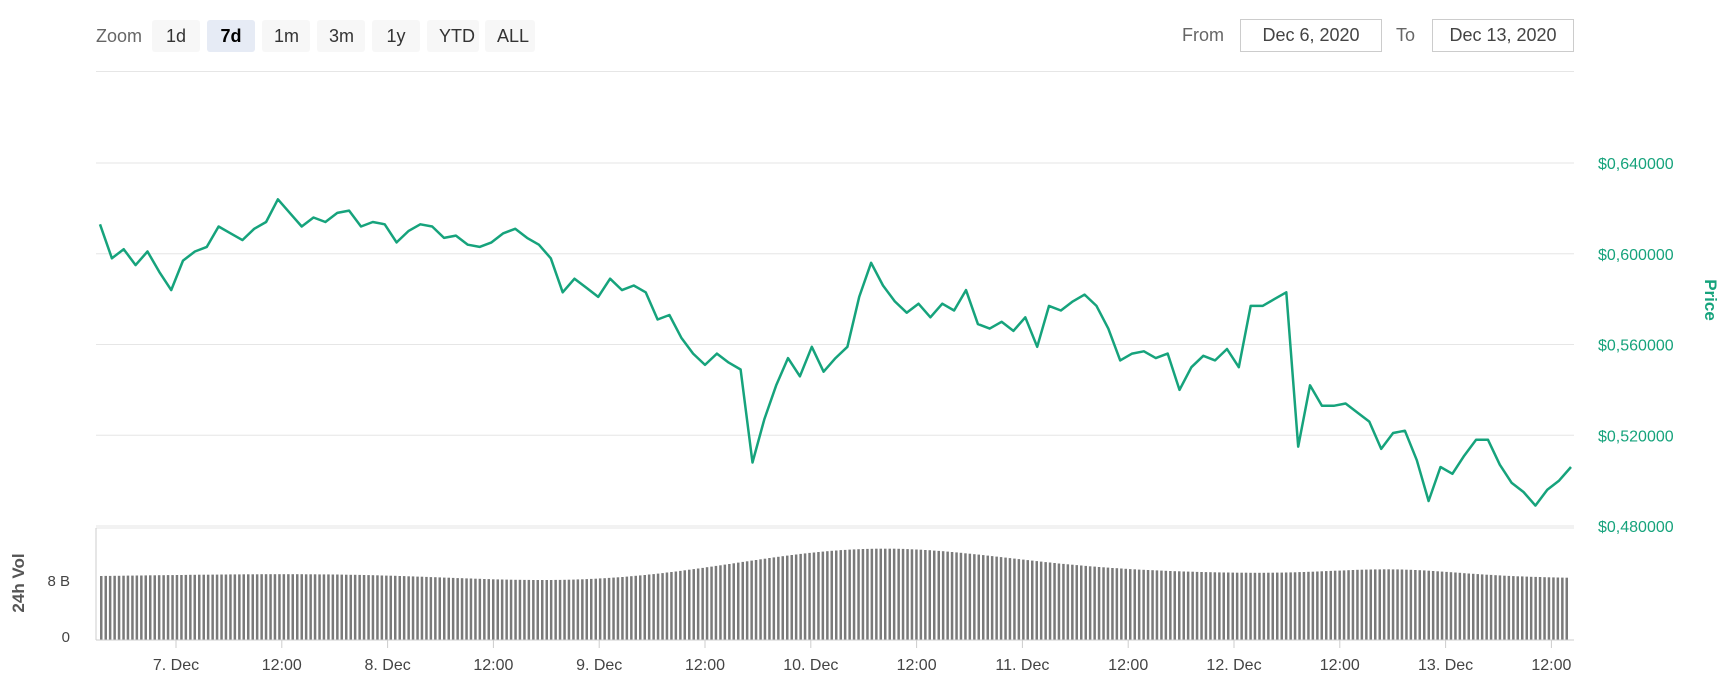  What do you see at coordinates (510, 36) in the screenshot?
I see `zoom-button-all: ALL` at bounding box center [510, 36].